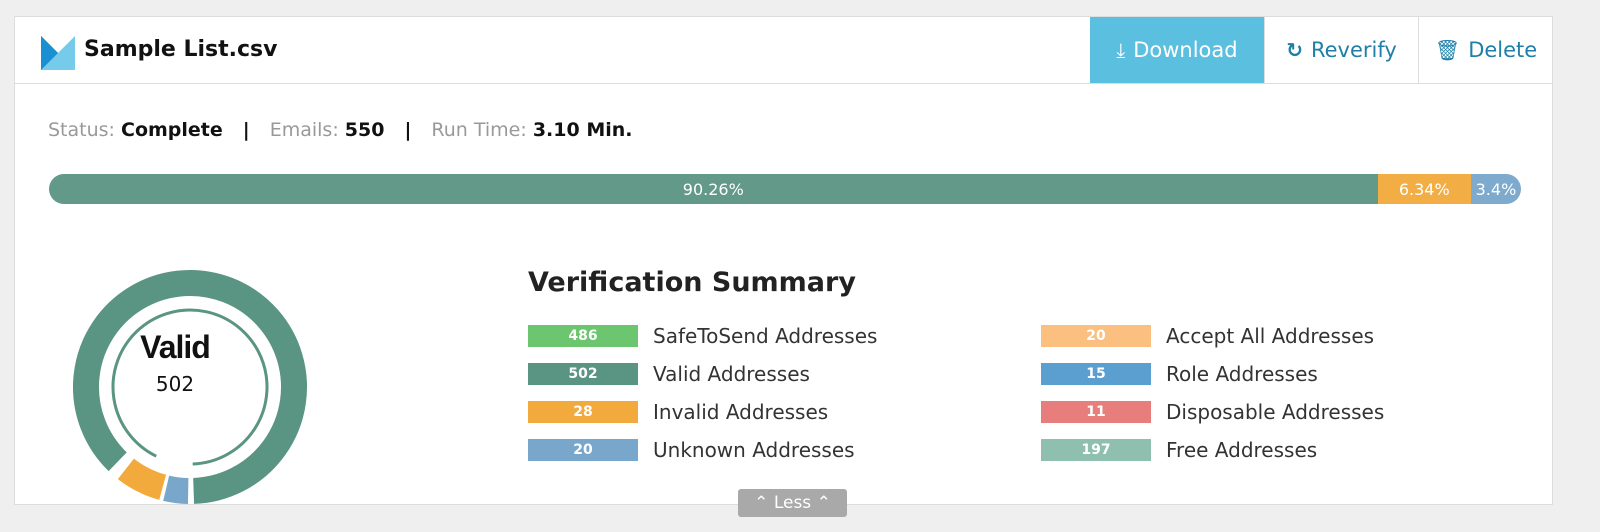 The width and height of the screenshot is (1600, 532). I want to click on trash-icon: 🗑, so click(1447, 50).